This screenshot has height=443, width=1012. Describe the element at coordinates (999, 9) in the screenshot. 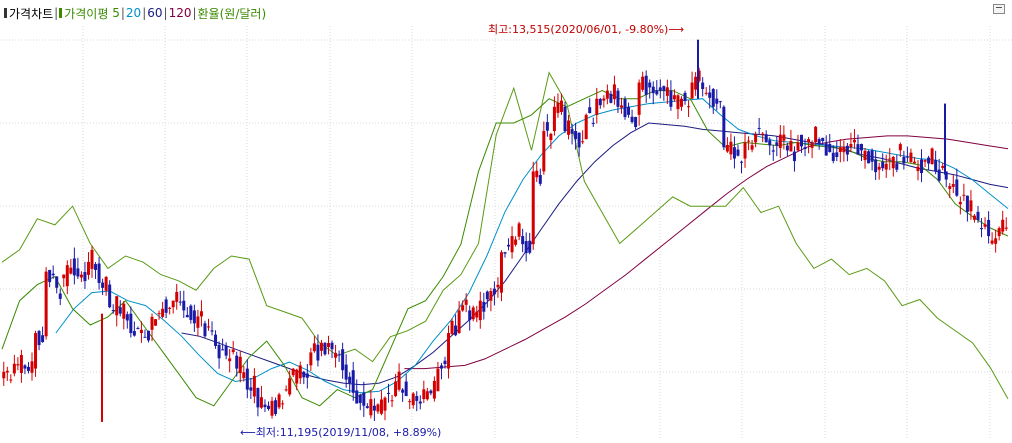

I see `minimize-button` at that location.